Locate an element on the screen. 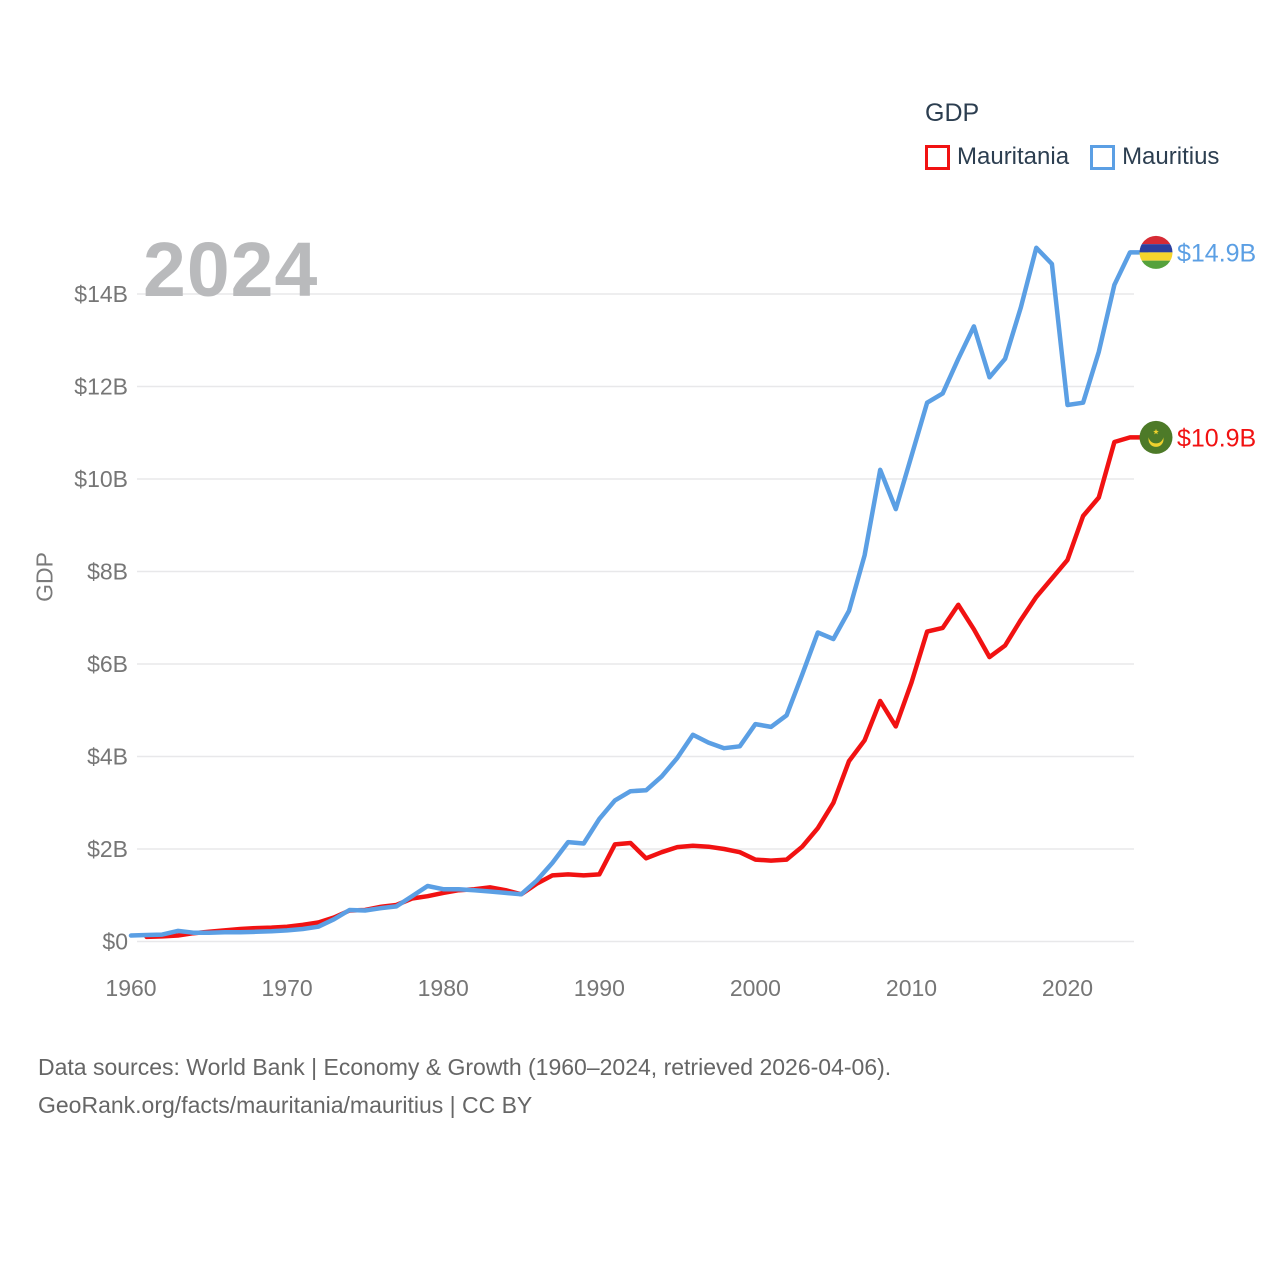  x-tick-label: 1980 is located at coordinates (443, 988).